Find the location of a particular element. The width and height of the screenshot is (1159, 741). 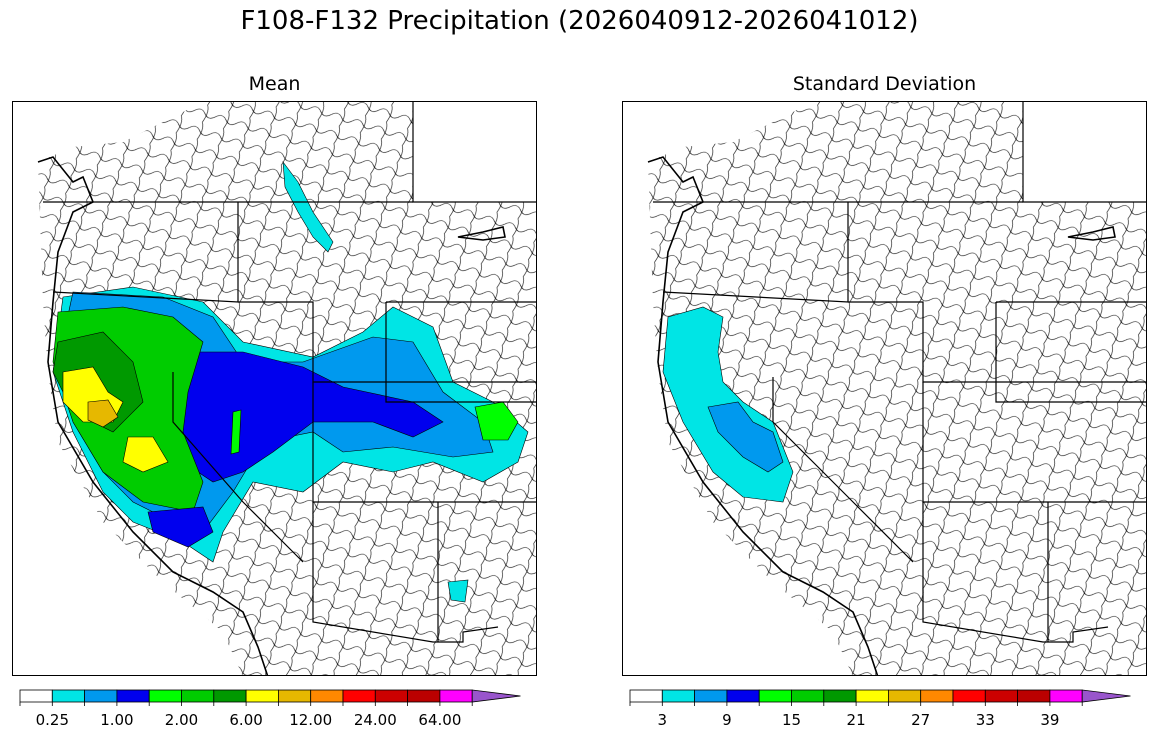

panel-title-mean: Mean is located at coordinates (274, 84).